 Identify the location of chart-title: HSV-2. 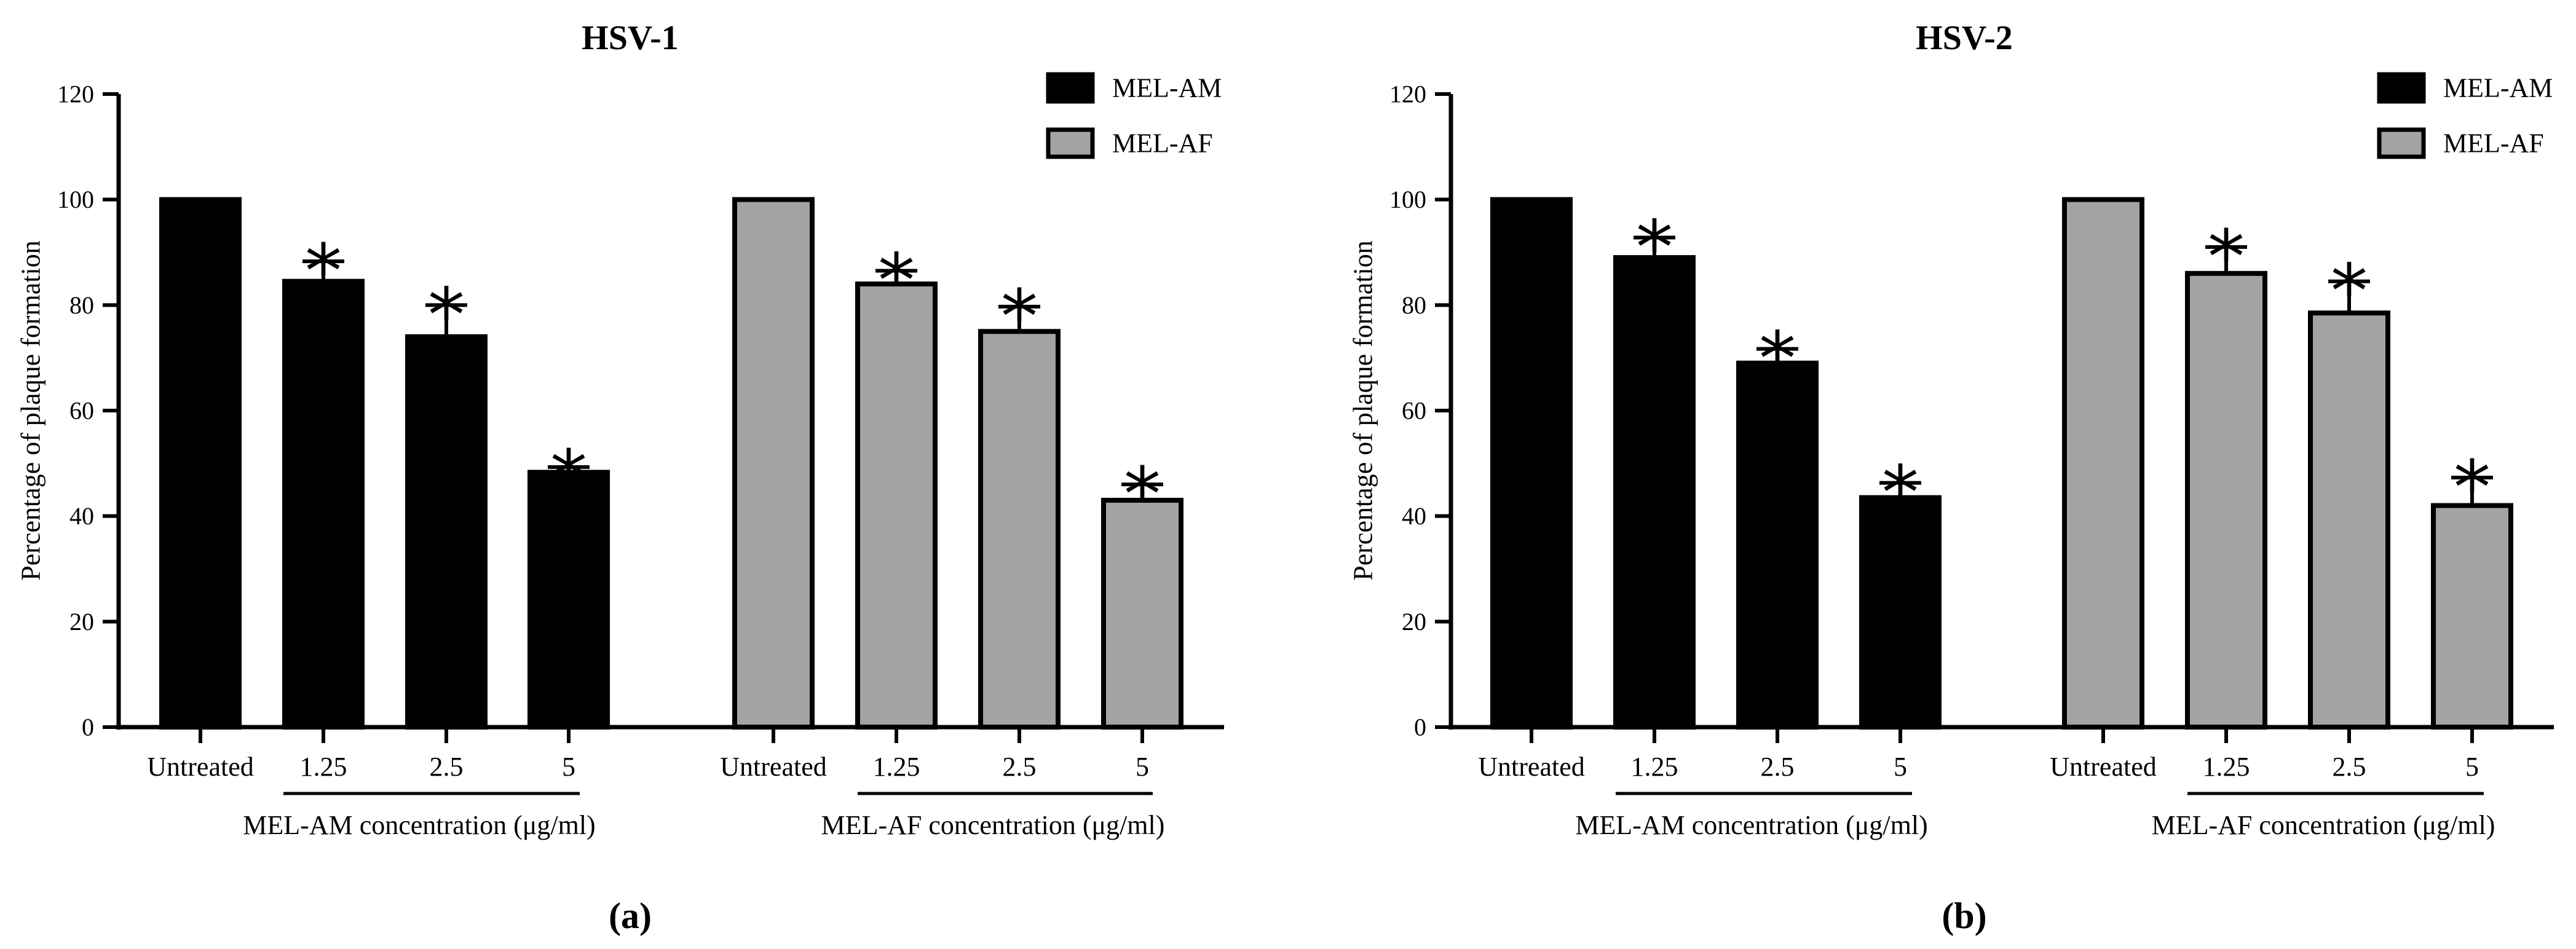
(1965, 38).